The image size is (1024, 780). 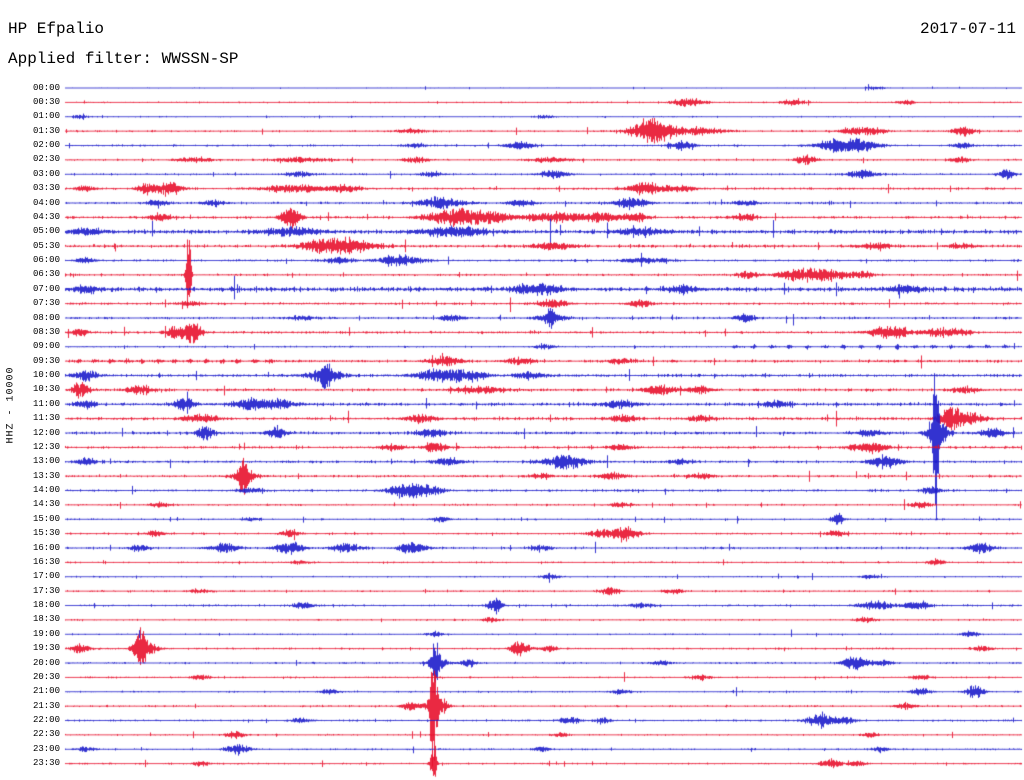 What do you see at coordinates (56, 29) in the screenshot?
I see `station-title: HP Efpalio` at bounding box center [56, 29].